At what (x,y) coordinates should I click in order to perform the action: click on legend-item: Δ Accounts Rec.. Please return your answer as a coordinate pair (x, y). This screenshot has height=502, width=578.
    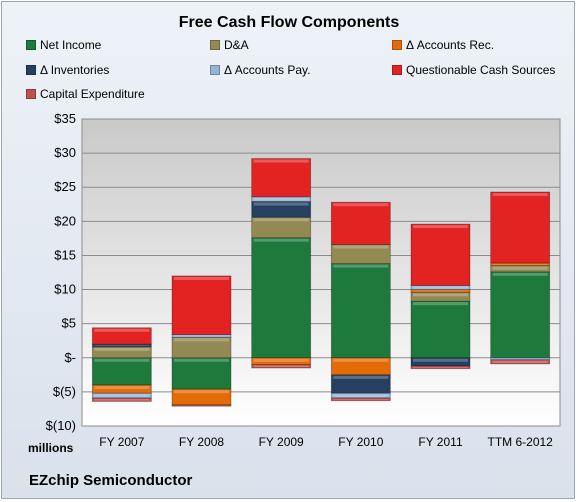
    Looking at the image, I should click on (443, 45).